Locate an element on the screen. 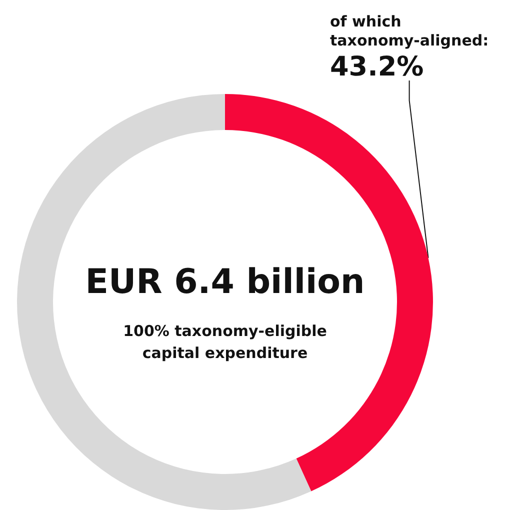 The image size is (528, 510). data-label: 43.2% is located at coordinates (377, 67).